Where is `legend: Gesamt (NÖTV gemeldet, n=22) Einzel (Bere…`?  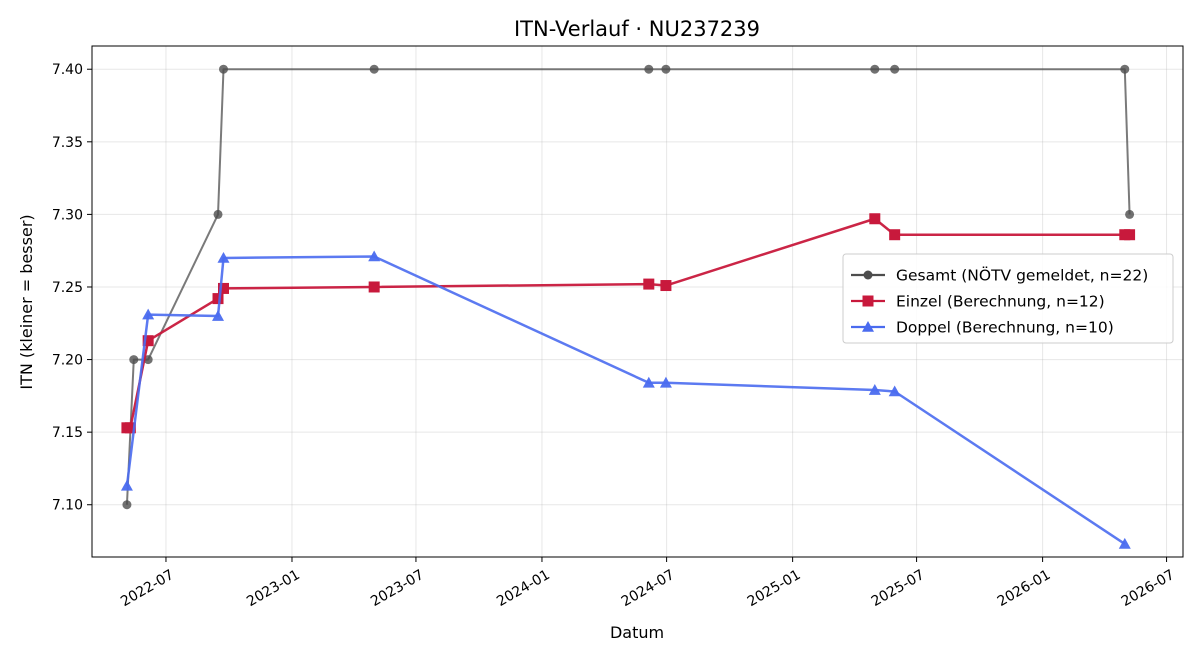
legend: Gesamt (NÖTV gemeldet, n=22) Einzel (Bere… is located at coordinates (1008, 298).